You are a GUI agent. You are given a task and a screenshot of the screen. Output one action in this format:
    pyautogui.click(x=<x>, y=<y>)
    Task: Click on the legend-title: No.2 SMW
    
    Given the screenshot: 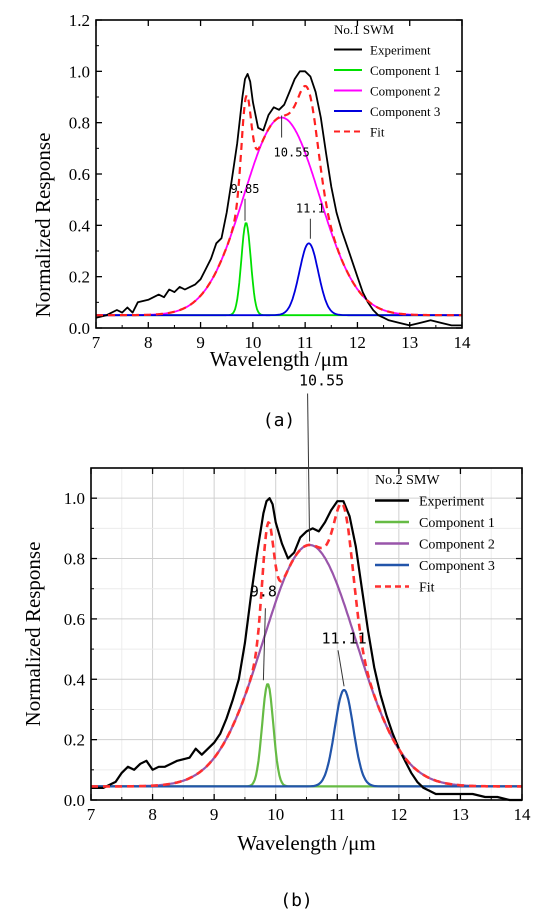 What is the action you would take?
    pyautogui.click(x=407, y=480)
    